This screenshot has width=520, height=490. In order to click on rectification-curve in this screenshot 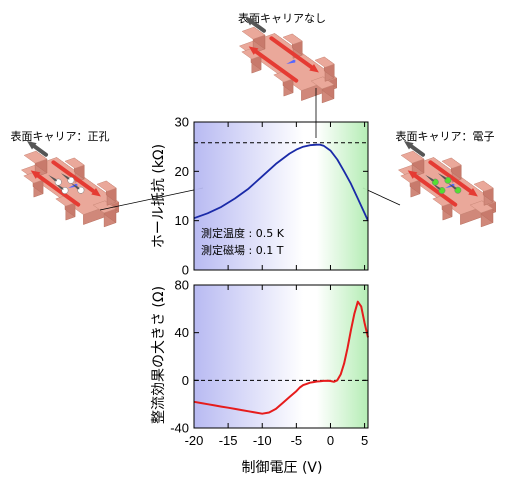, I will do `click(281, 357)`.